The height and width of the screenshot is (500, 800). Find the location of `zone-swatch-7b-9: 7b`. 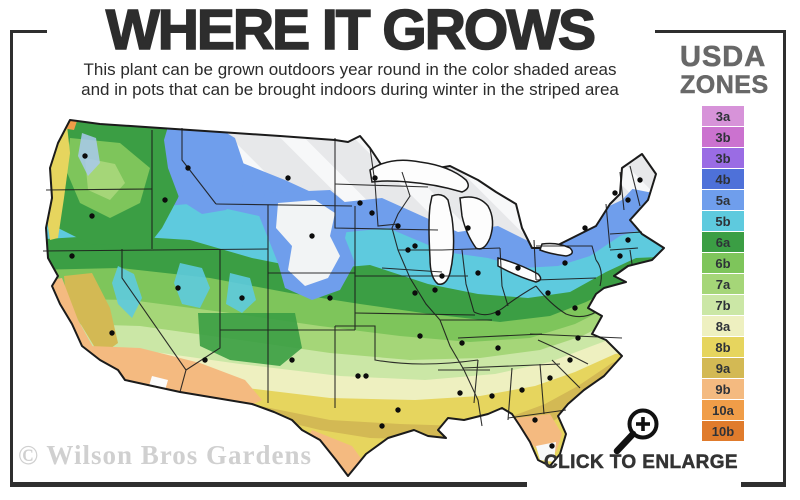

zone-swatch-7b-9: 7b is located at coordinates (723, 305).